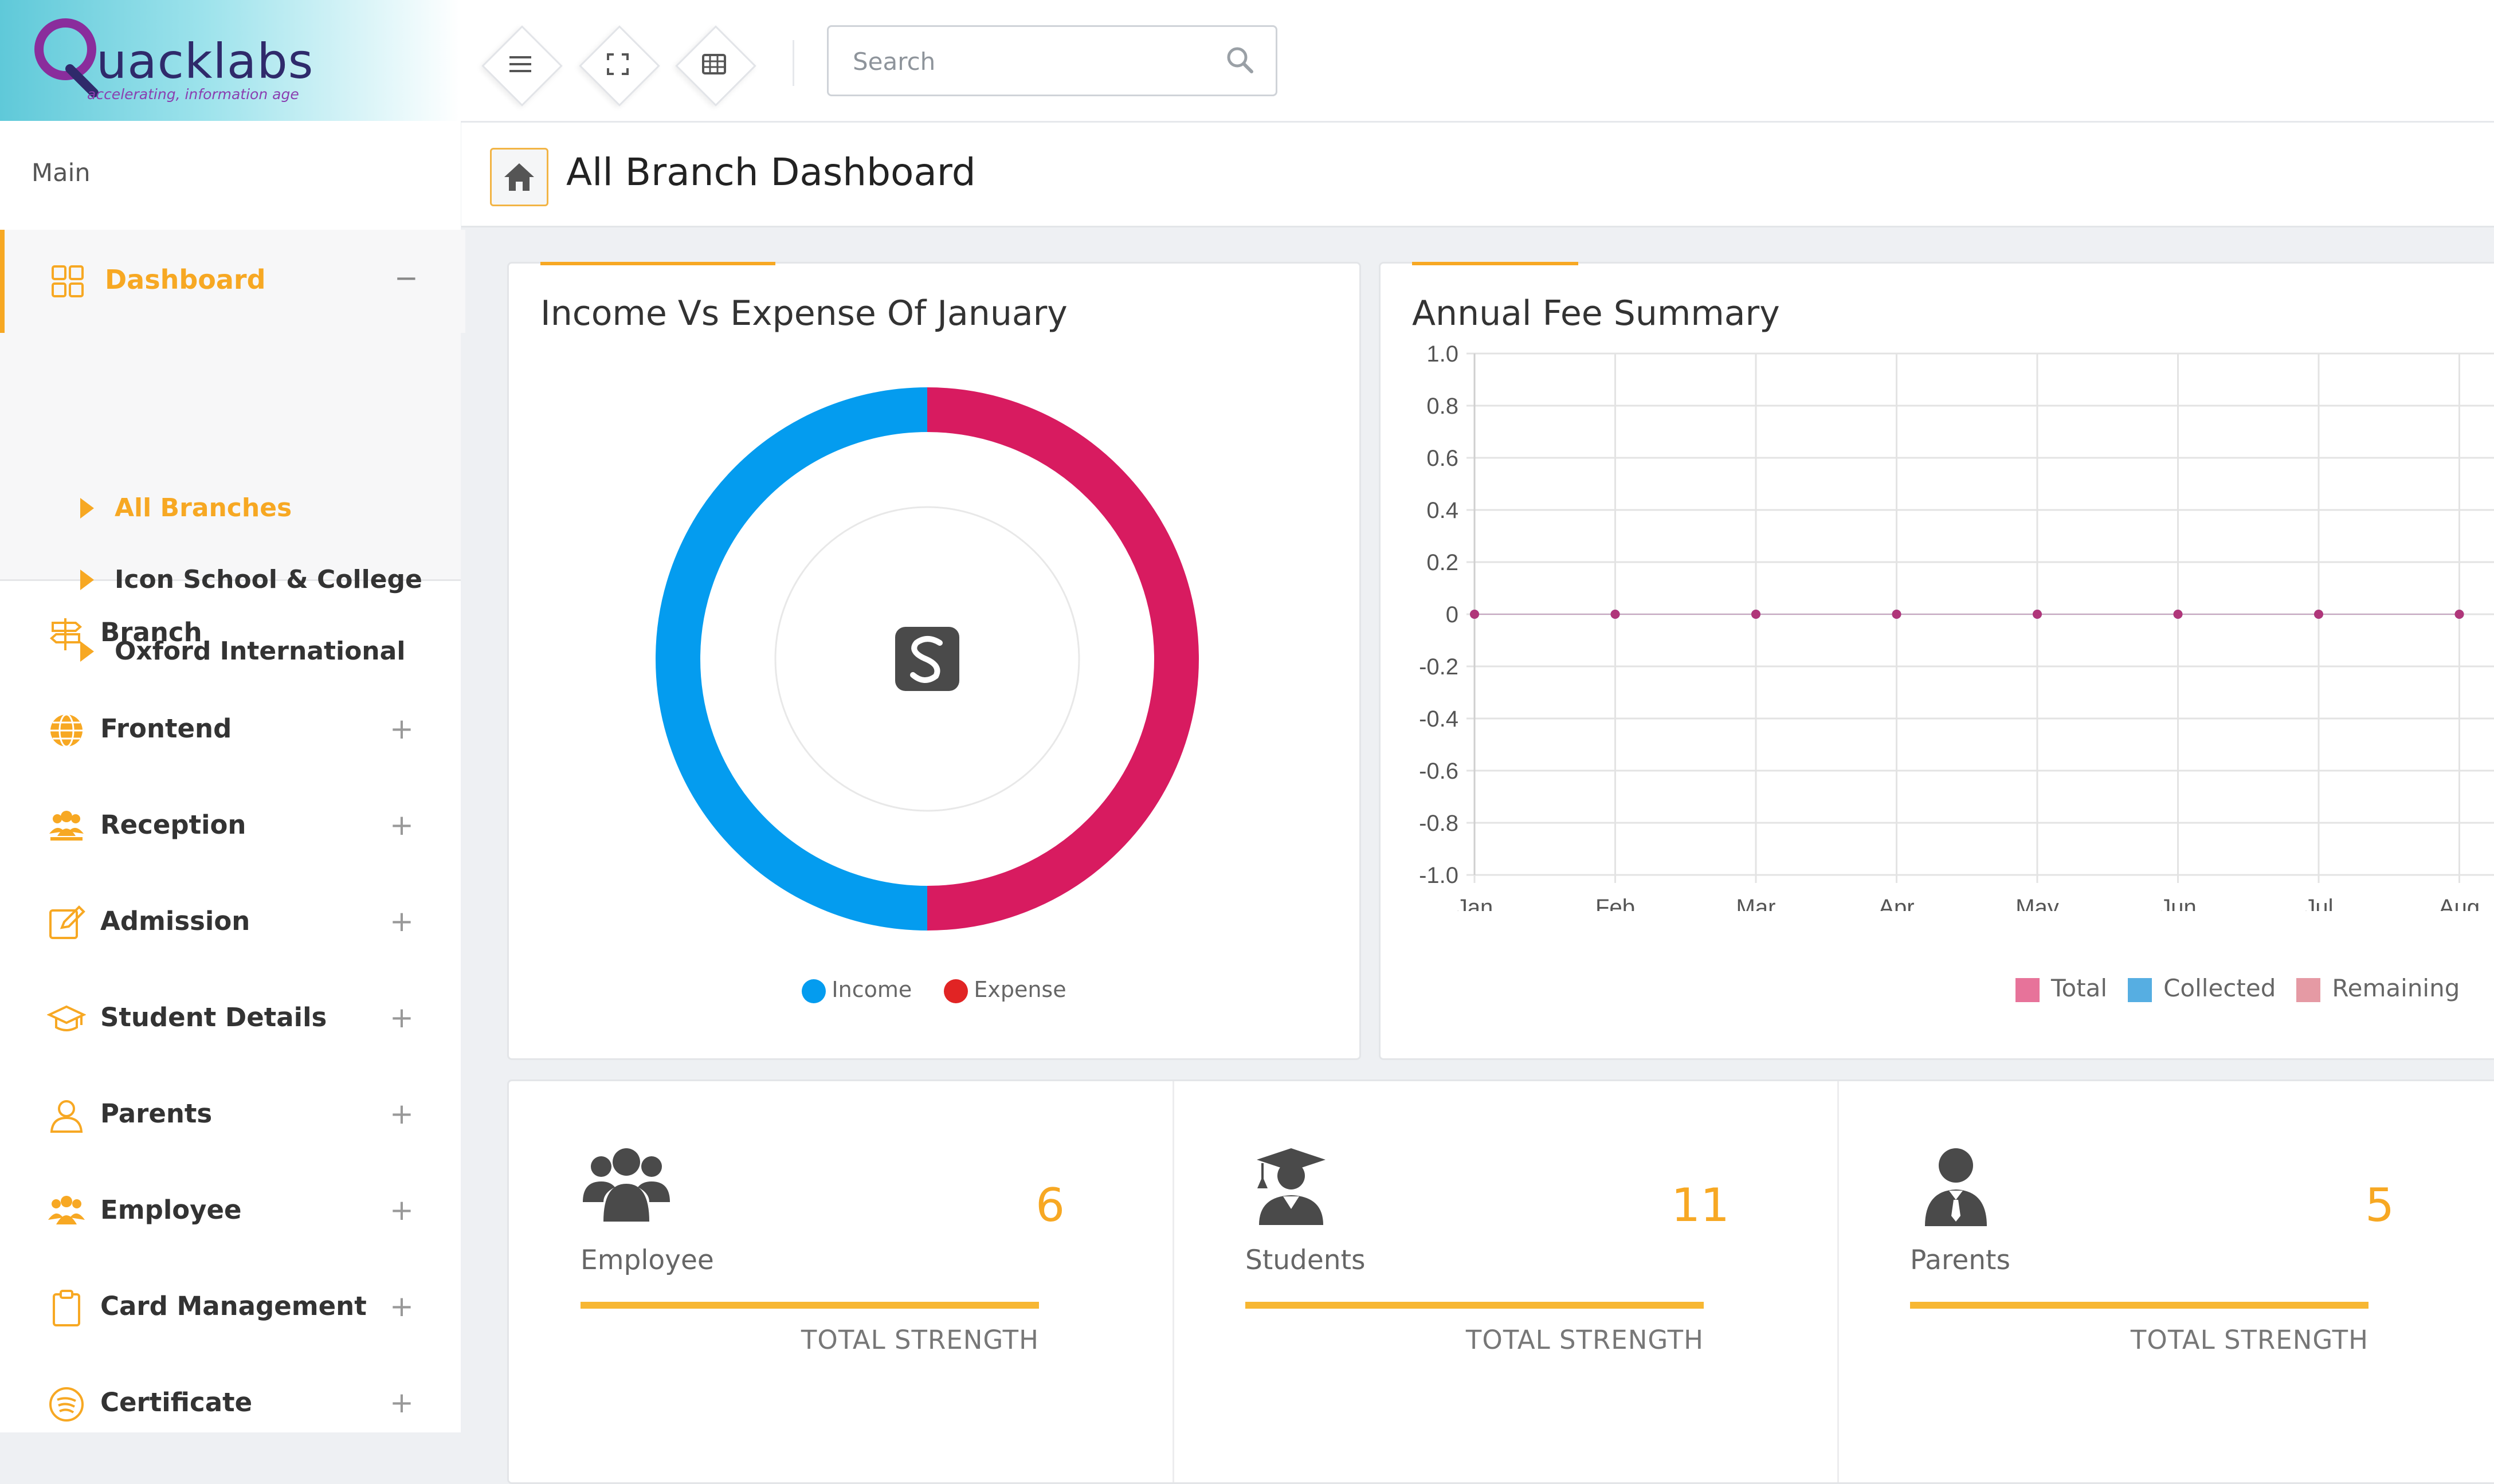 Image resolution: width=2494 pixels, height=1484 pixels. I want to click on stat-label: Parents, so click(1960, 1260).